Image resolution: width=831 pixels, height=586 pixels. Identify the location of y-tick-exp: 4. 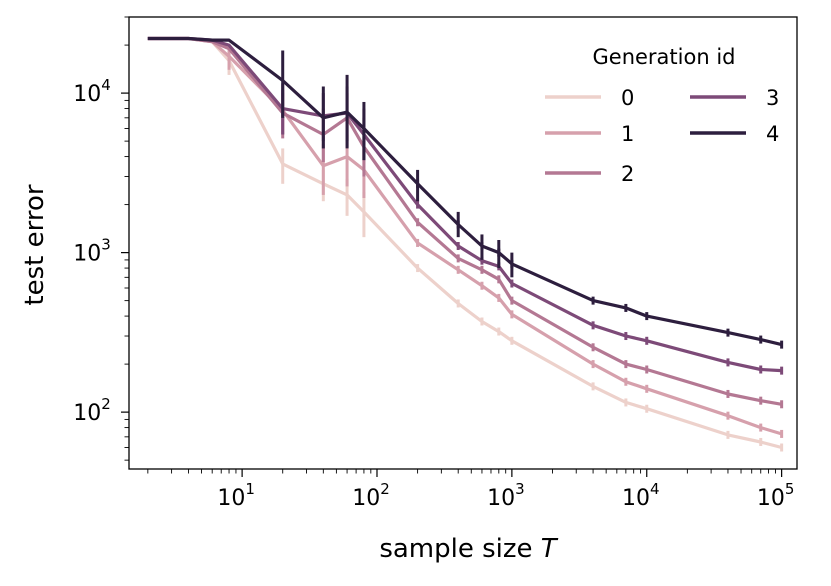
(106, 85).